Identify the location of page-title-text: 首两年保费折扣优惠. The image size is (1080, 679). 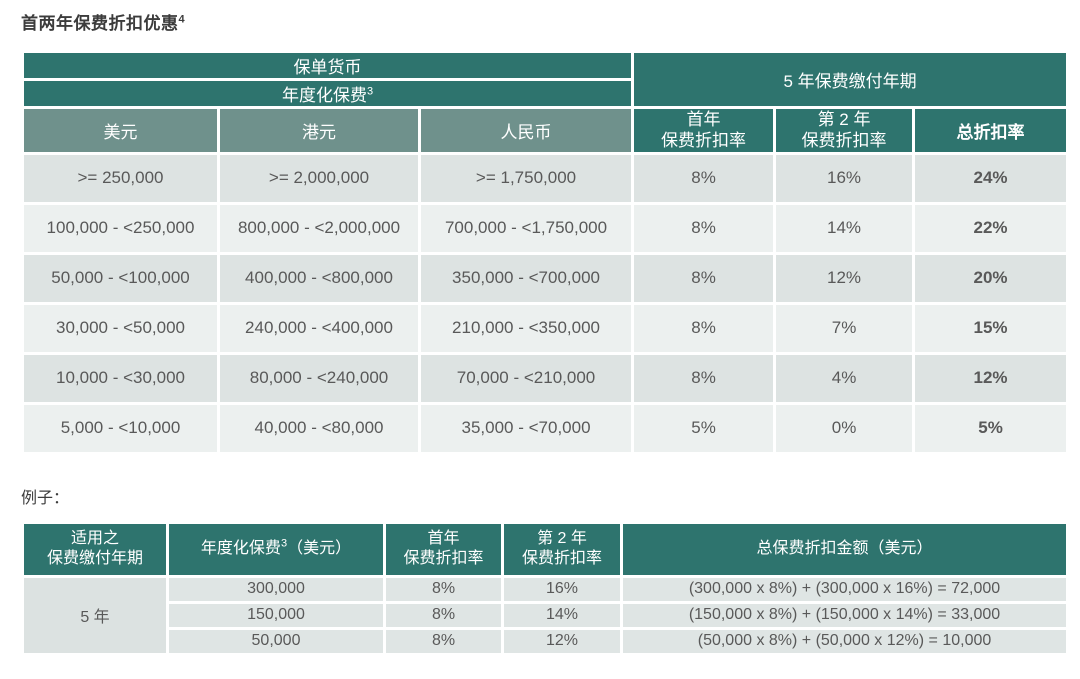
(100, 23).